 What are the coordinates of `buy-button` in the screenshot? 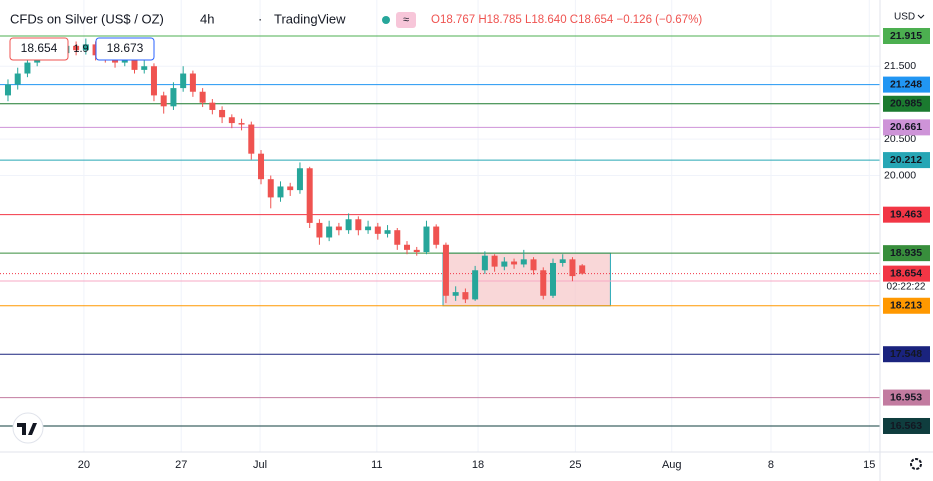 It's located at (125, 49).